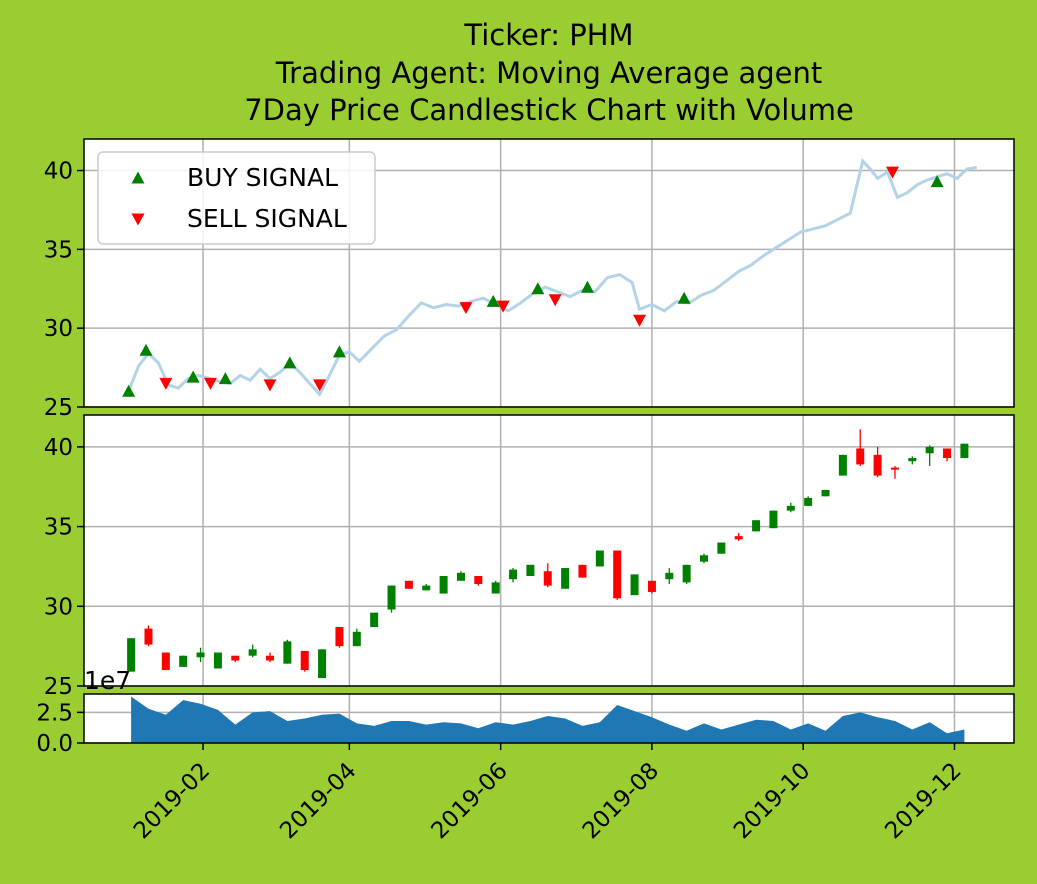  Describe the element at coordinates (58, 687) in the screenshot. I see `ohlc-ytick-label-0: 25` at that location.